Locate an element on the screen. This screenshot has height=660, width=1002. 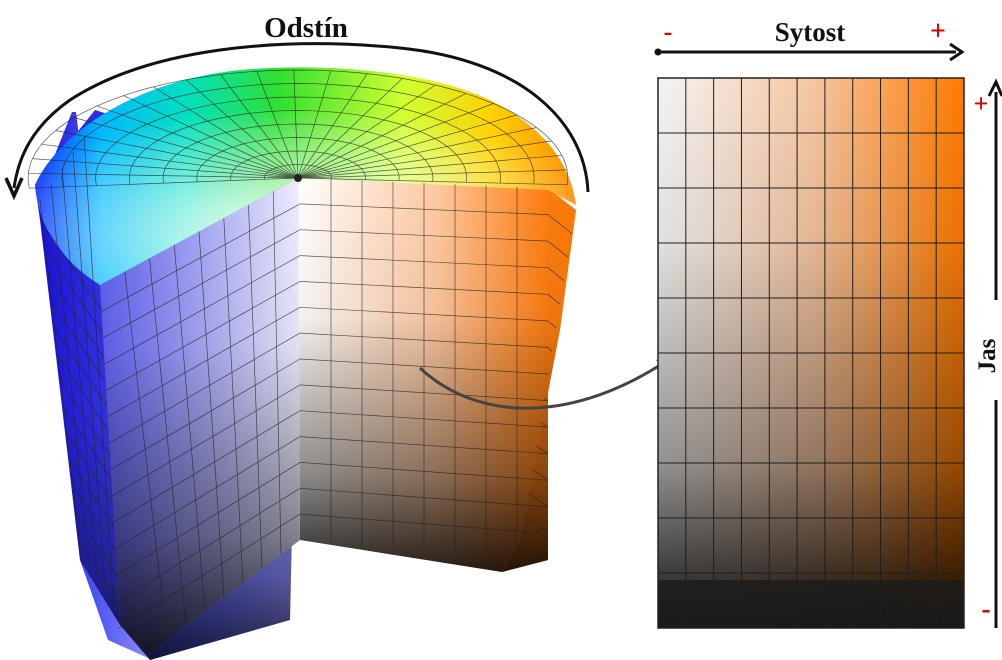
brightness-label: Jas is located at coordinates (987, 355).